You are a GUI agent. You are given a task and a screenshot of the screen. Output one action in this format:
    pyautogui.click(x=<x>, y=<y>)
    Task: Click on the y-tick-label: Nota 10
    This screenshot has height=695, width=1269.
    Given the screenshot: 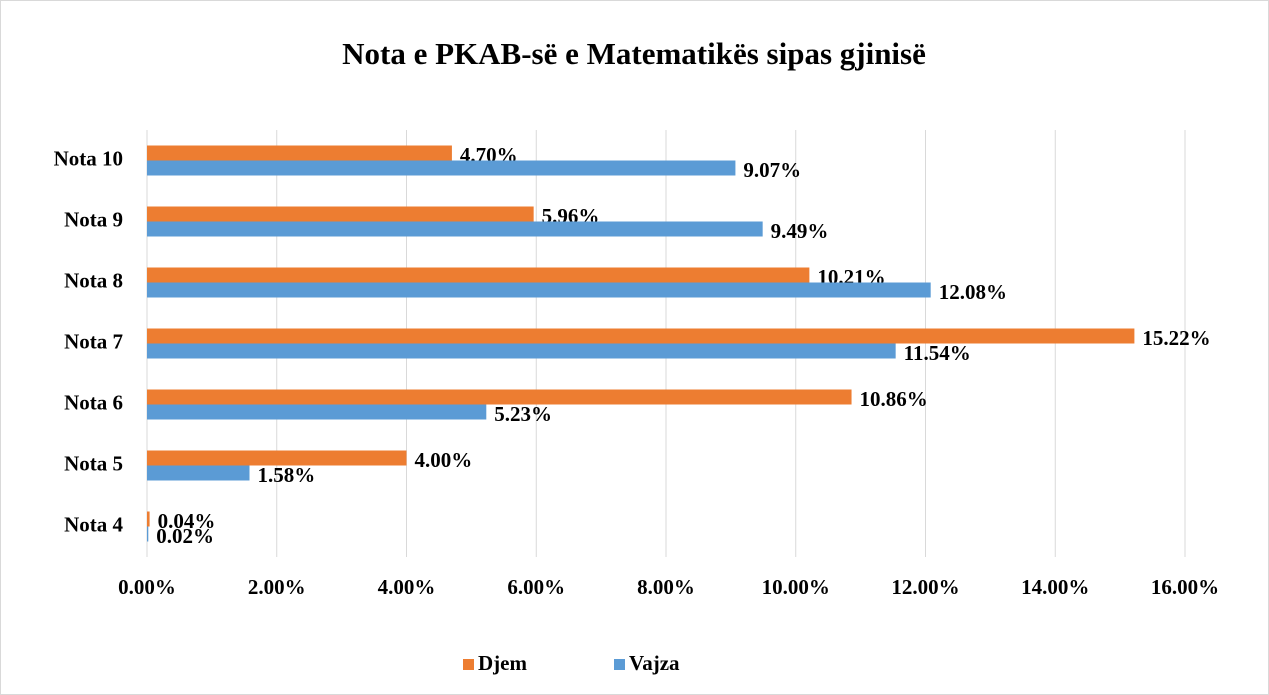 What is the action you would take?
    pyautogui.click(x=88, y=158)
    